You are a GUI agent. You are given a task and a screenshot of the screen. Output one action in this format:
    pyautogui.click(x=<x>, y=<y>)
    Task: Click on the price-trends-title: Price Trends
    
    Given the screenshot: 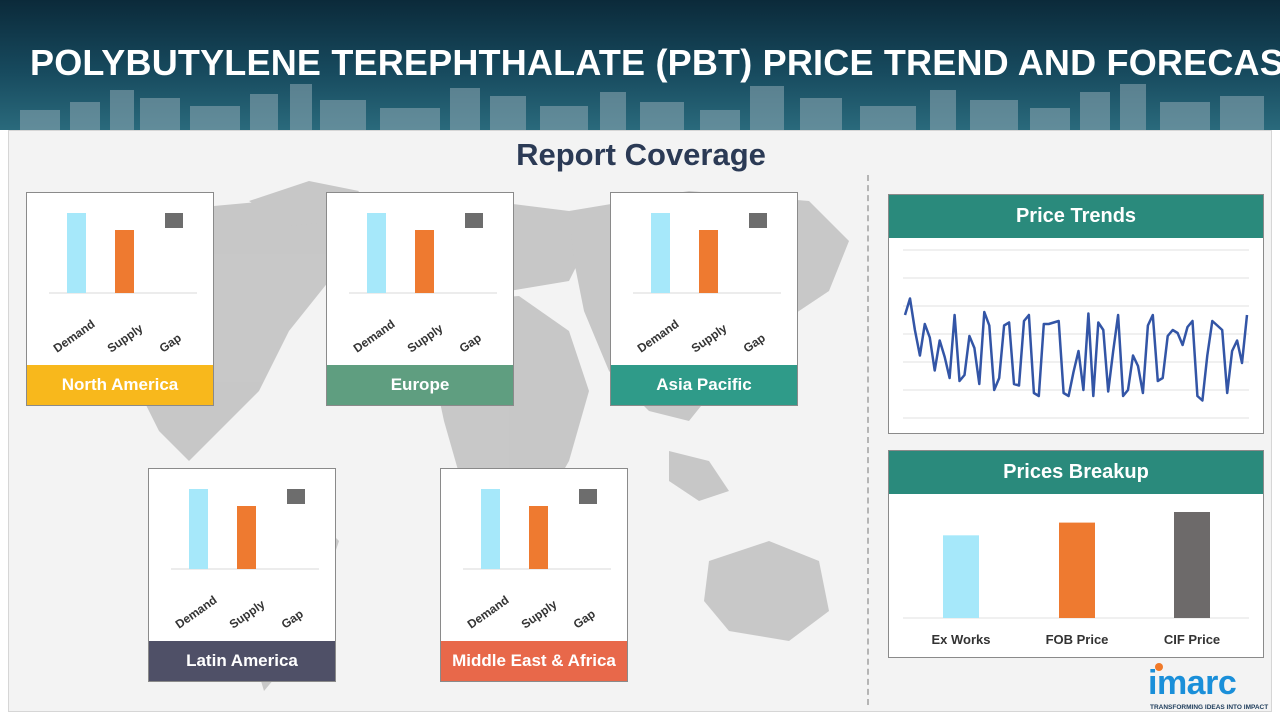 What is the action you would take?
    pyautogui.click(x=1076, y=216)
    